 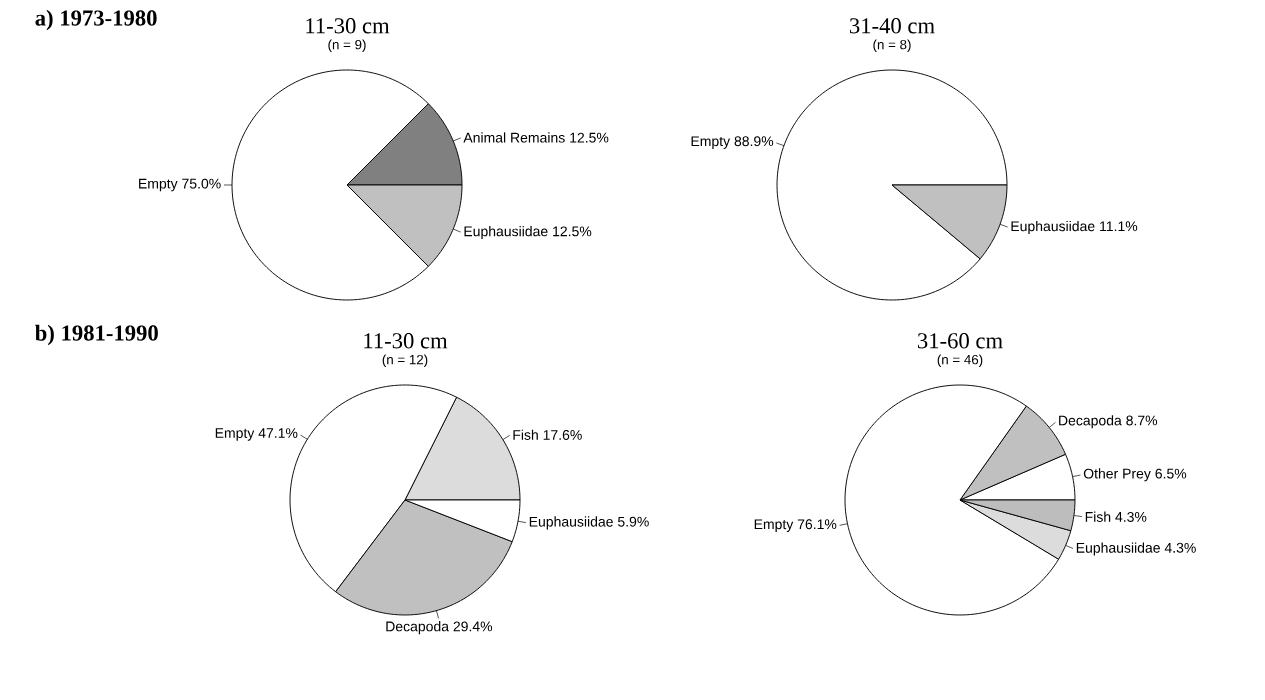 I want to click on chart-subtitle: (n = 12), so click(x=405, y=360).